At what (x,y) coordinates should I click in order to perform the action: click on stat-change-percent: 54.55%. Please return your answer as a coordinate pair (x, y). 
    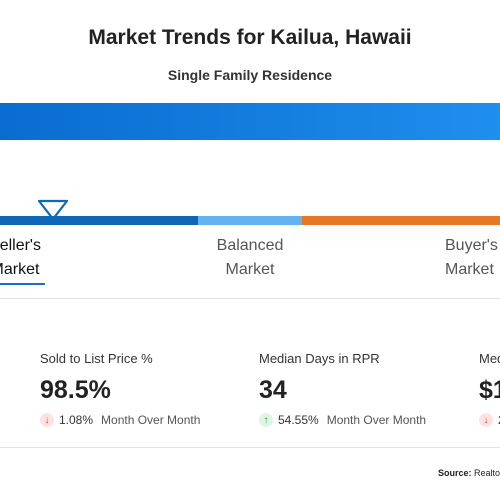
    Looking at the image, I should click on (298, 420).